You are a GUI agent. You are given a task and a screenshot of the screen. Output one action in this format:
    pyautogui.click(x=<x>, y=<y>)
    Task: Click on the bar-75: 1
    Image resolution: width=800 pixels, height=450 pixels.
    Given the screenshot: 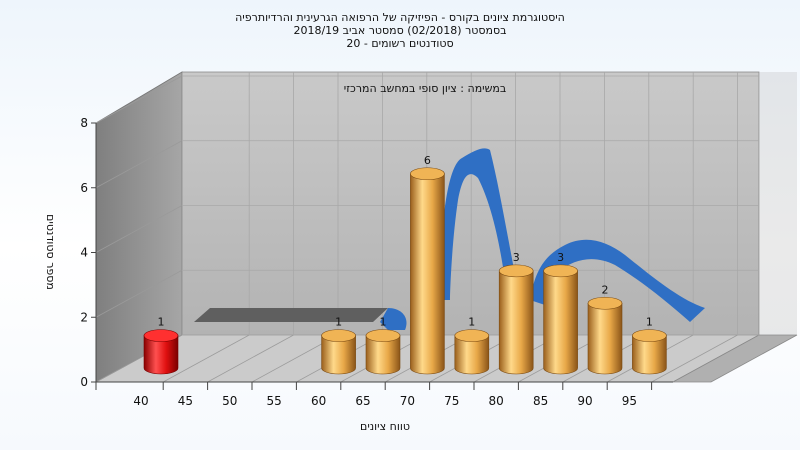 What is the action you would take?
    pyautogui.click(x=472, y=345)
    